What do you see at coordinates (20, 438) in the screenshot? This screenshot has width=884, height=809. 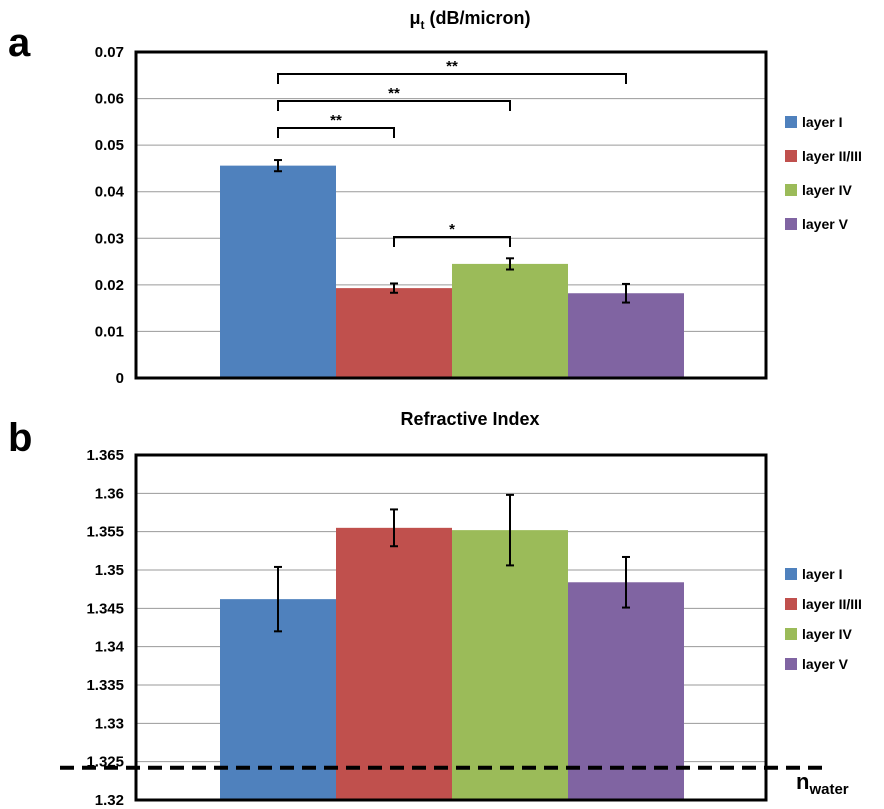 I see `panel-letter-b: b` at bounding box center [20, 438].